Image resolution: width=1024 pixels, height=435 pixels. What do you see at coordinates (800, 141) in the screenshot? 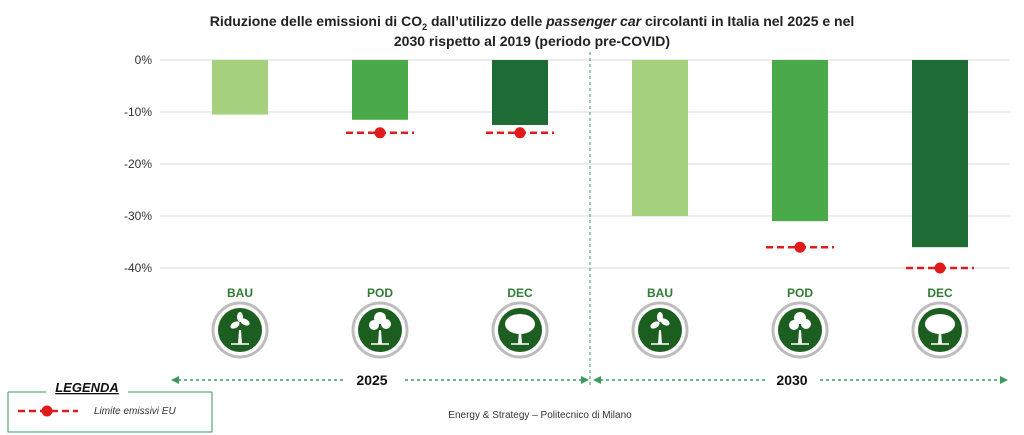
I see `bar-pod-2030` at bounding box center [800, 141].